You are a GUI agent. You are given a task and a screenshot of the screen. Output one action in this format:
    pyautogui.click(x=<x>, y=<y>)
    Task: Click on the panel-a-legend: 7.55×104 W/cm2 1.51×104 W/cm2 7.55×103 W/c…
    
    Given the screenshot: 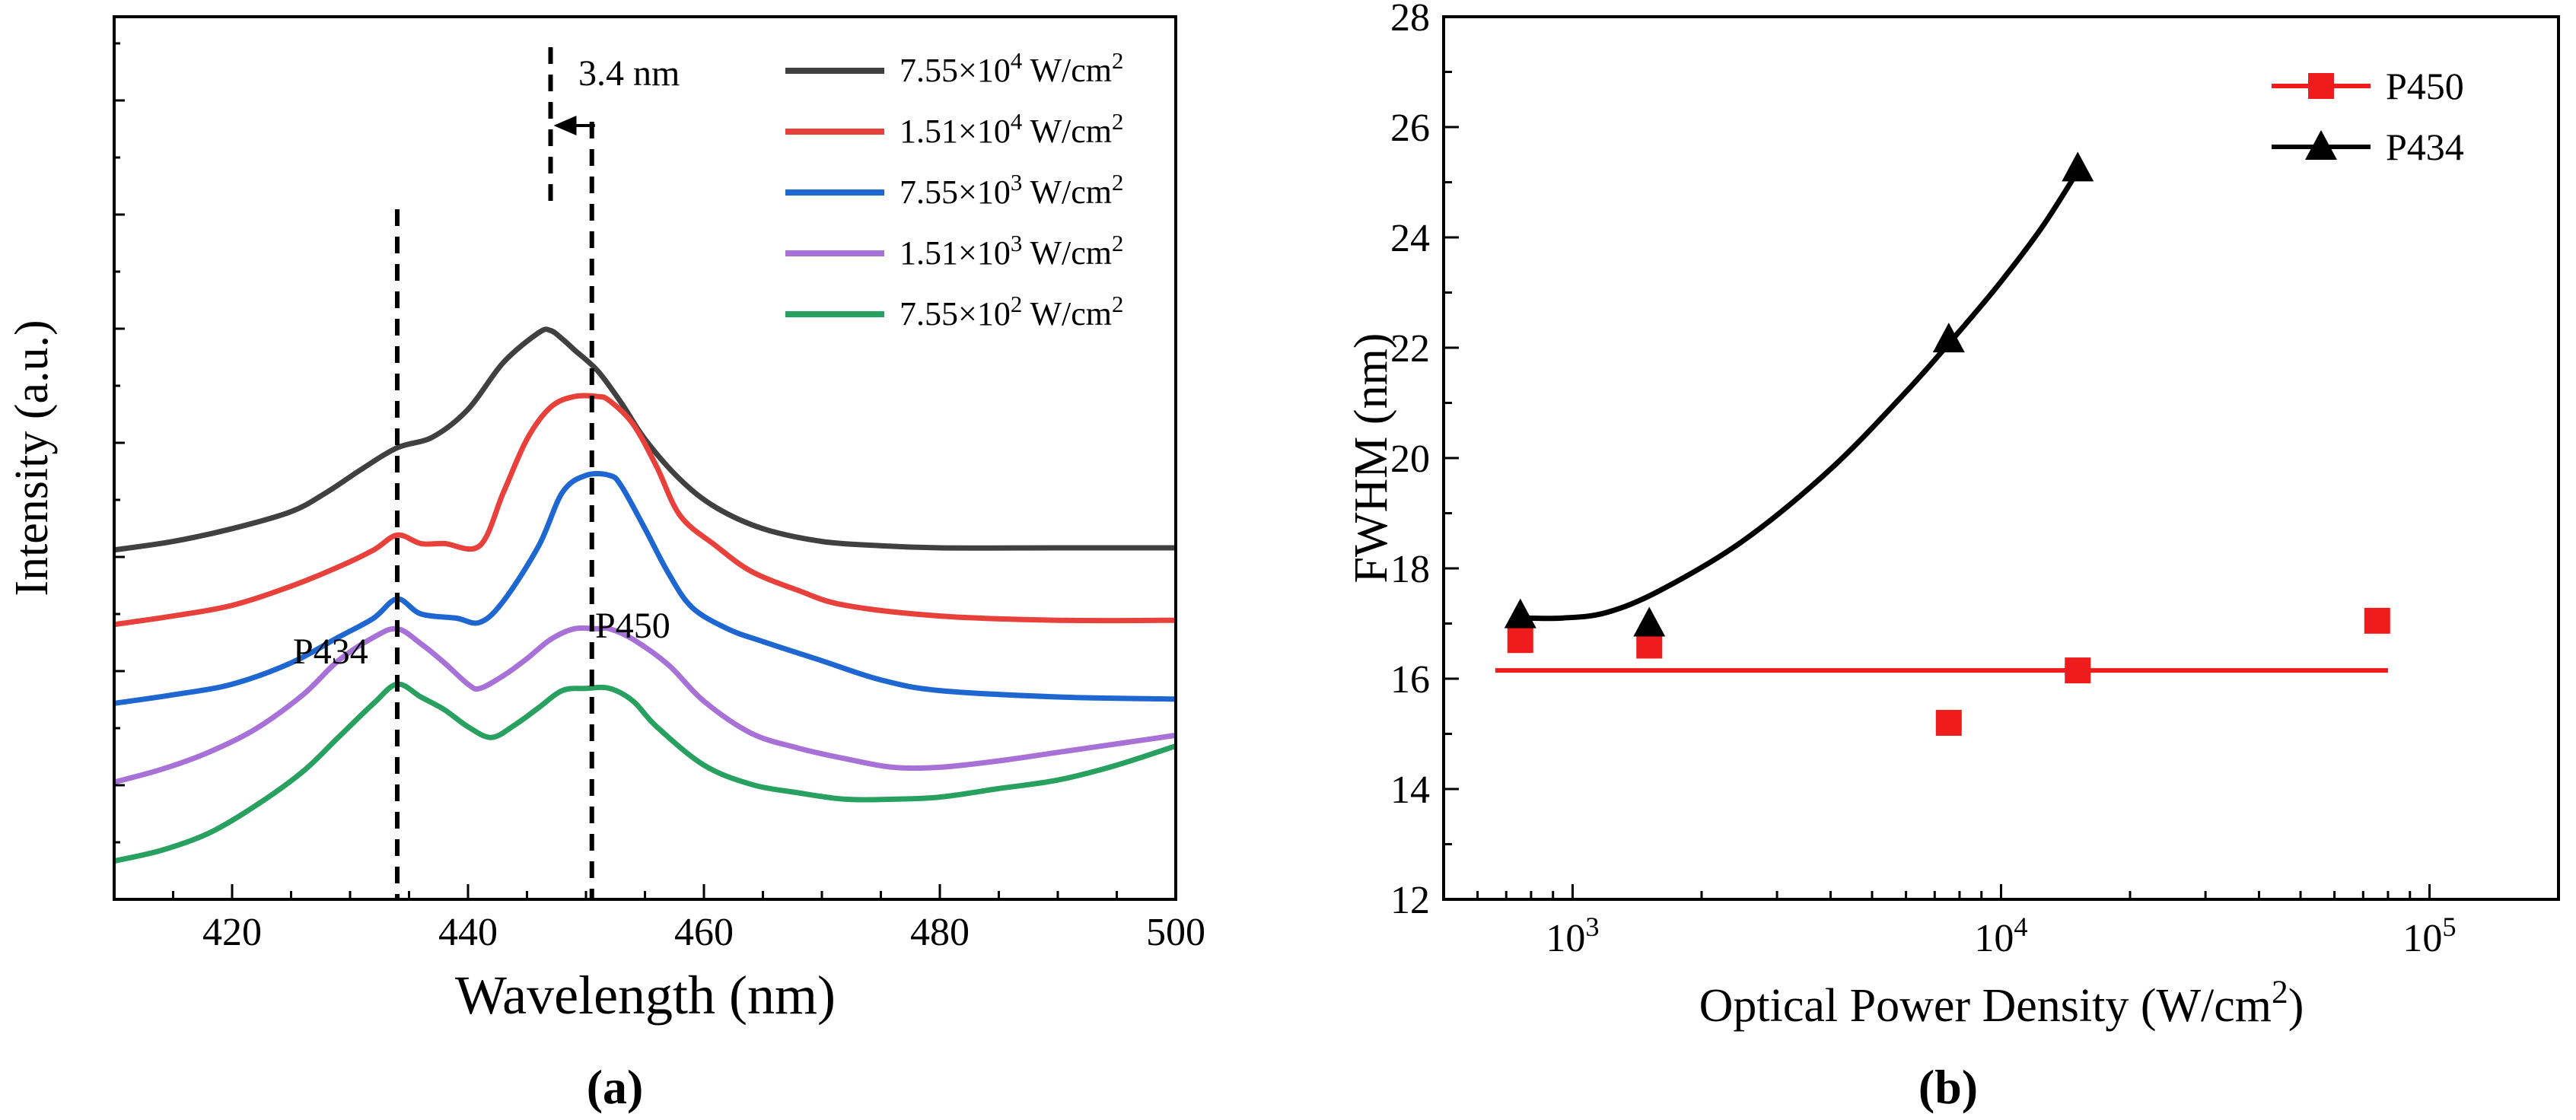 What is the action you would take?
    pyautogui.click(x=954, y=190)
    